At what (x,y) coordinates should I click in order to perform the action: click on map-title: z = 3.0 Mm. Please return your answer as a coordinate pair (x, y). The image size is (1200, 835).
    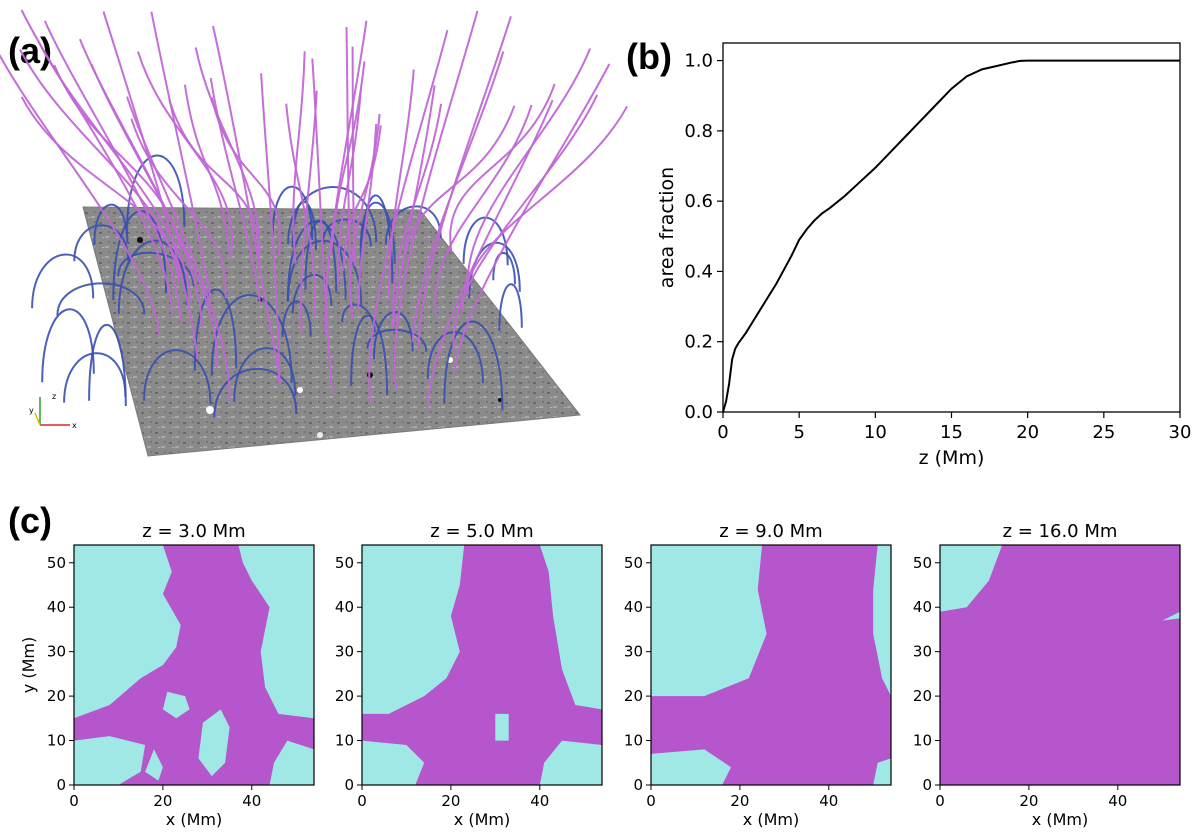
    Looking at the image, I should click on (193, 531).